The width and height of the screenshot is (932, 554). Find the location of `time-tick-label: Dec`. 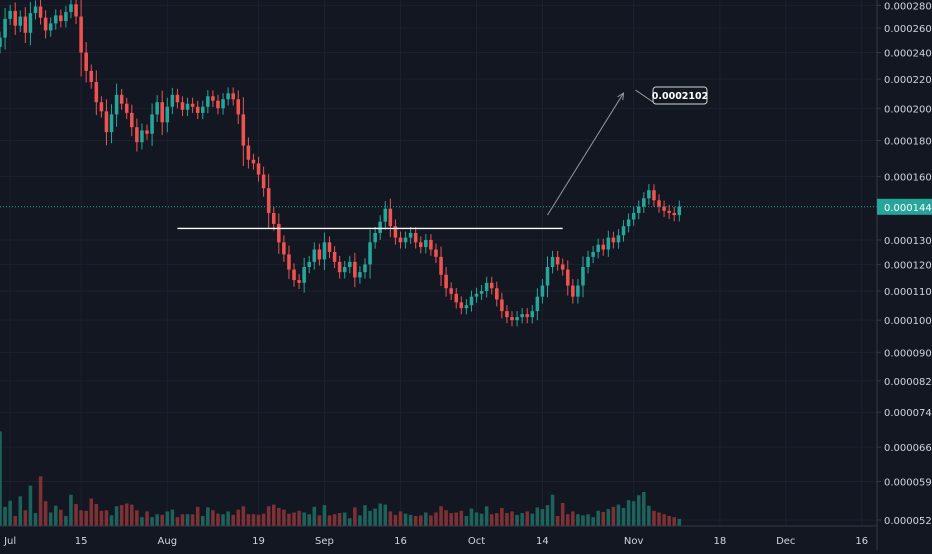

time-tick-label: Dec is located at coordinates (785, 541).